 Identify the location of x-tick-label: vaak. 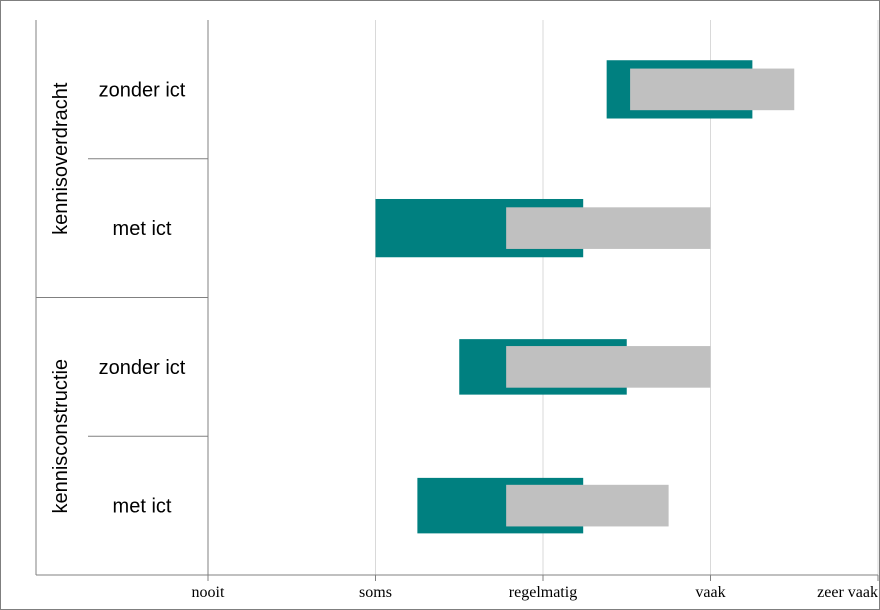
(710, 592).